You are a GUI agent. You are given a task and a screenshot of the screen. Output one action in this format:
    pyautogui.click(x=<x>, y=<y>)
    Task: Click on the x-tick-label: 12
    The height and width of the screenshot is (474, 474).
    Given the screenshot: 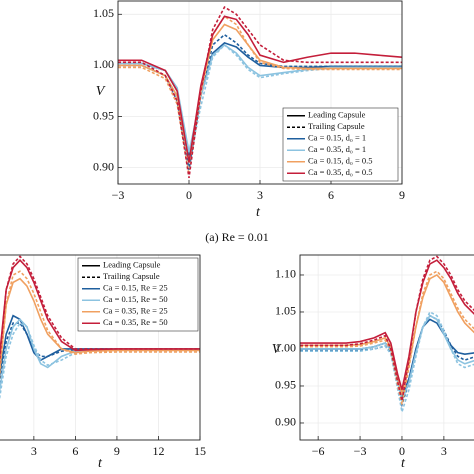 What is the action you would take?
    pyautogui.click(x=158, y=451)
    